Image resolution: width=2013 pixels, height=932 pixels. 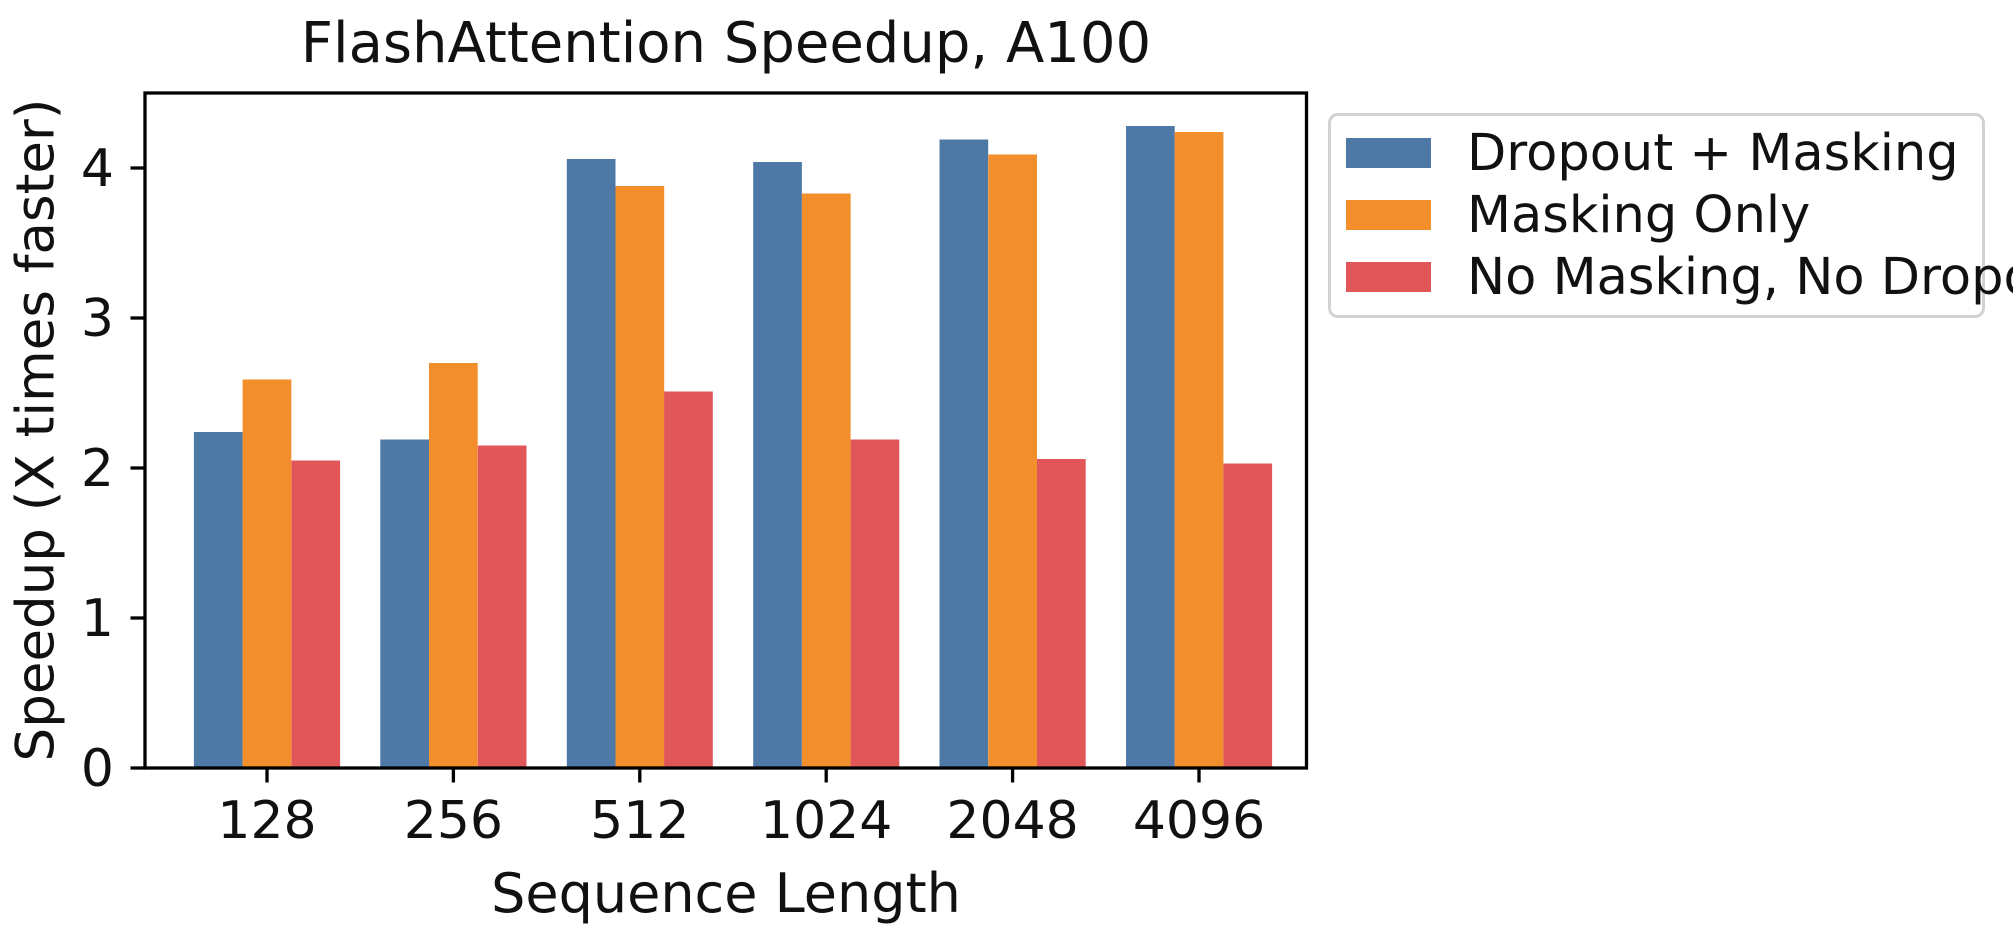 What do you see at coordinates (97, 319) in the screenshot?
I see `y-tick-label: 3` at bounding box center [97, 319].